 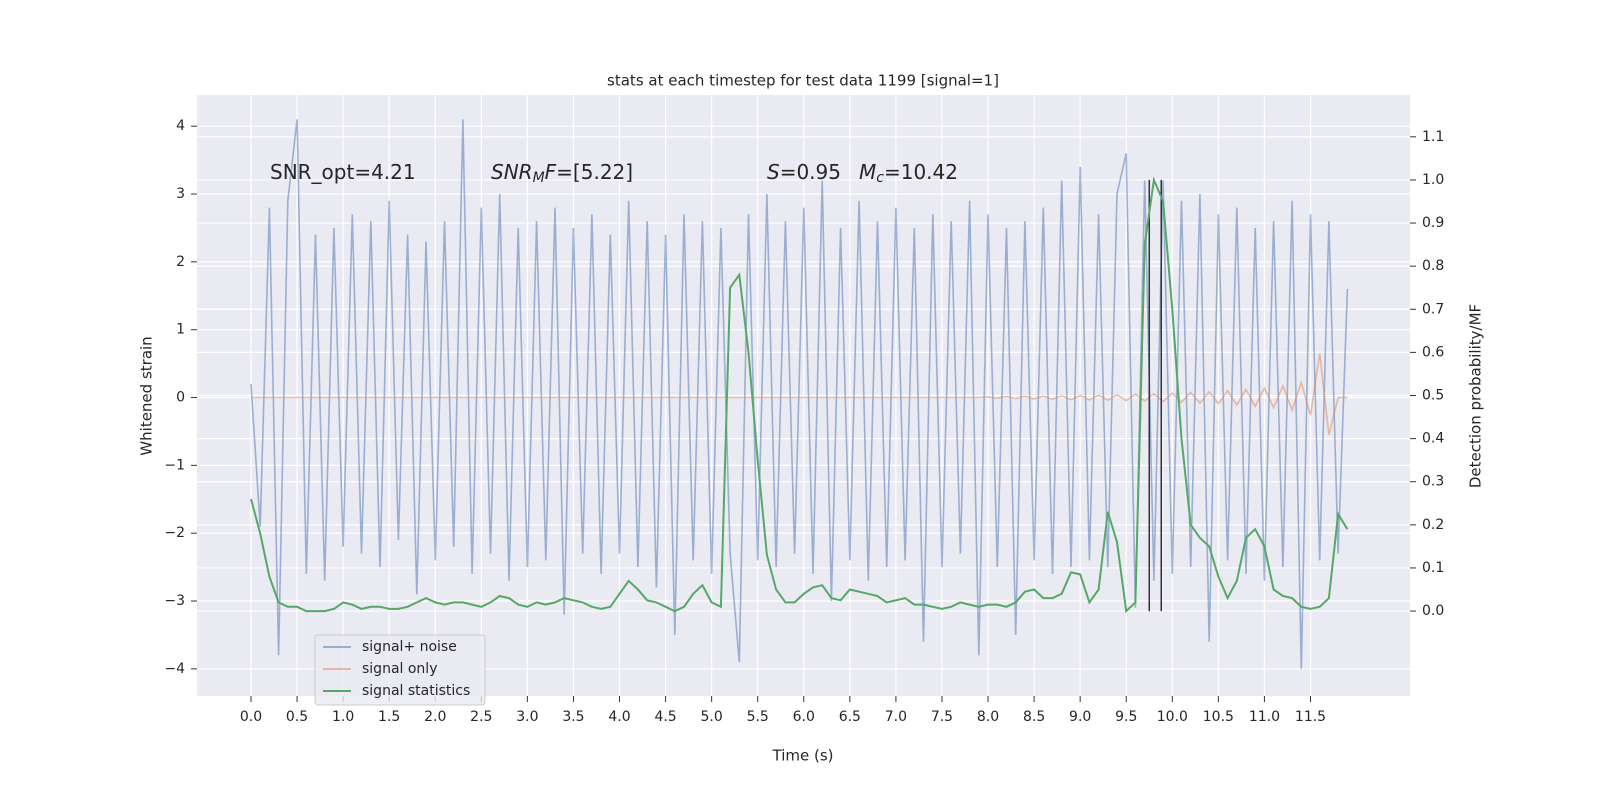 I want to click on x-tick-label: 6.5, so click(x=850, y=717).